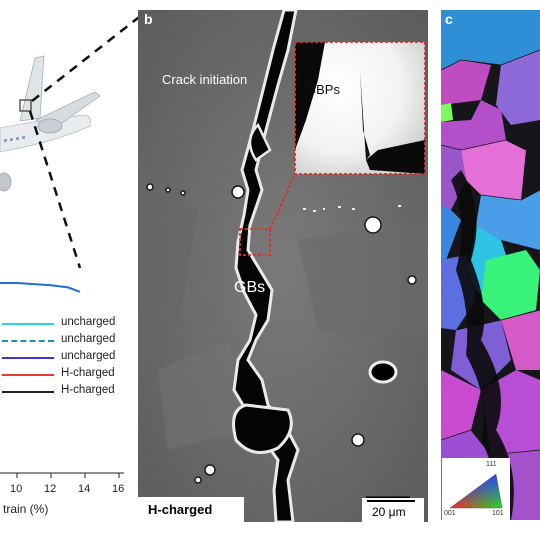  I want to click on scale-bar-label: 20 μm, so click(389, 512).